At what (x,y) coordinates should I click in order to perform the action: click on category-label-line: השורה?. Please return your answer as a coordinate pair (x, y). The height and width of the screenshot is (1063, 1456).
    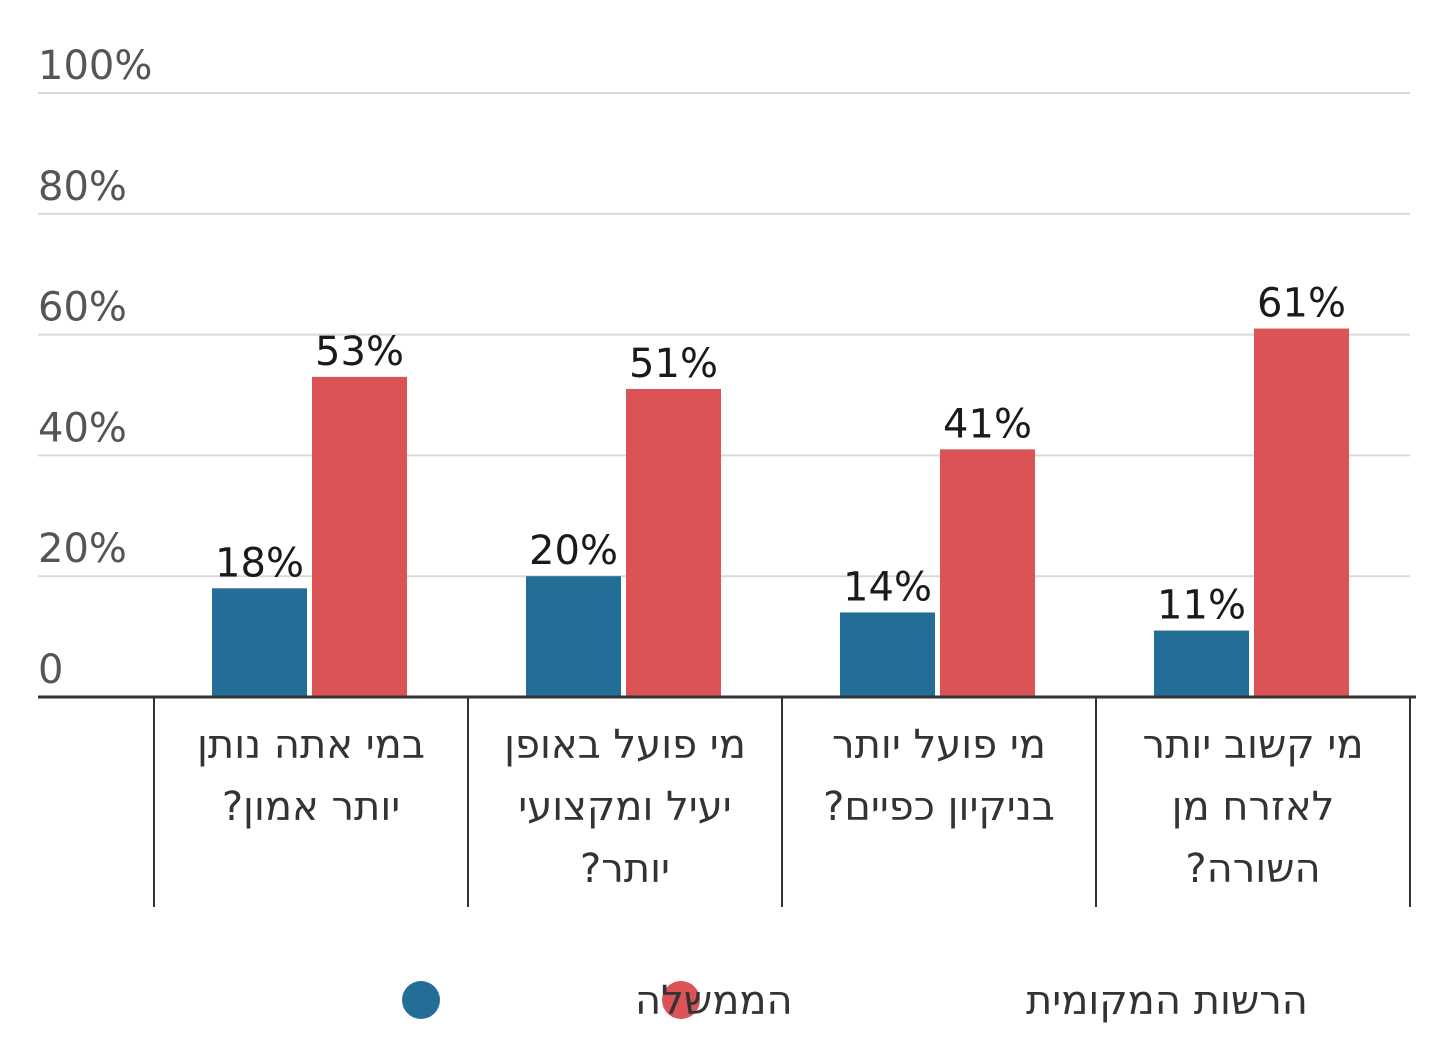
    Looking at the image, I should click on (1252, 869).